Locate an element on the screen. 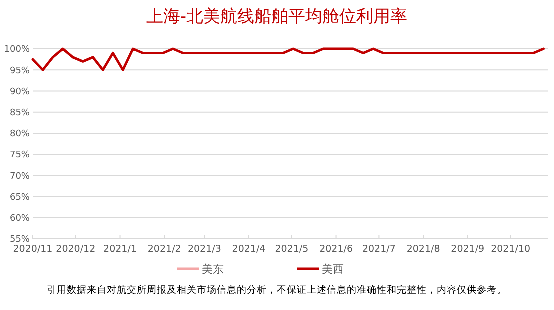 The image size is (554, 310). y-tick-label: 90% is located at coordinates (20, 92).